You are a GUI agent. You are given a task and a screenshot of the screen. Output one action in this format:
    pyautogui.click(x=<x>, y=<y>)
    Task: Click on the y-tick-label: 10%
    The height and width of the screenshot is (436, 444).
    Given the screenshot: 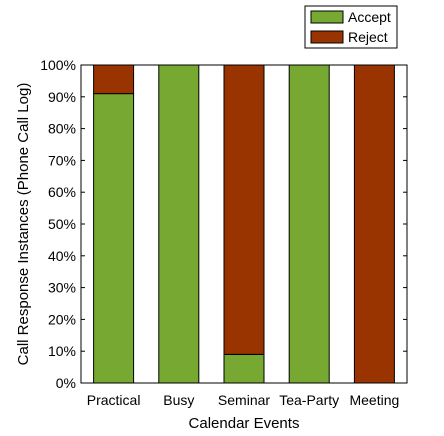 What is the action you would take?
    pyautogui.click(x=62, y=351)
    